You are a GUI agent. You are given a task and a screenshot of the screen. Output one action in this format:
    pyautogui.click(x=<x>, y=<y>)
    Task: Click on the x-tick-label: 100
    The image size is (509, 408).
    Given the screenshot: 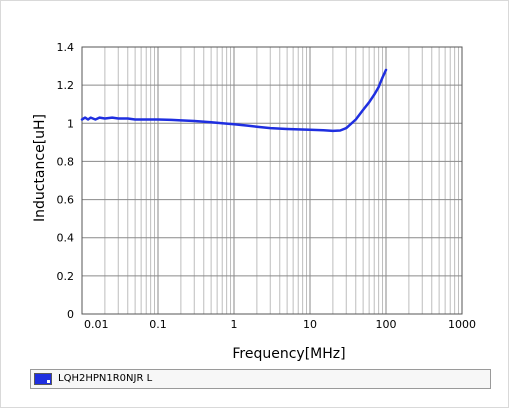 What is the action you would take?
    pyautogui.click(x=386, y=324)
    